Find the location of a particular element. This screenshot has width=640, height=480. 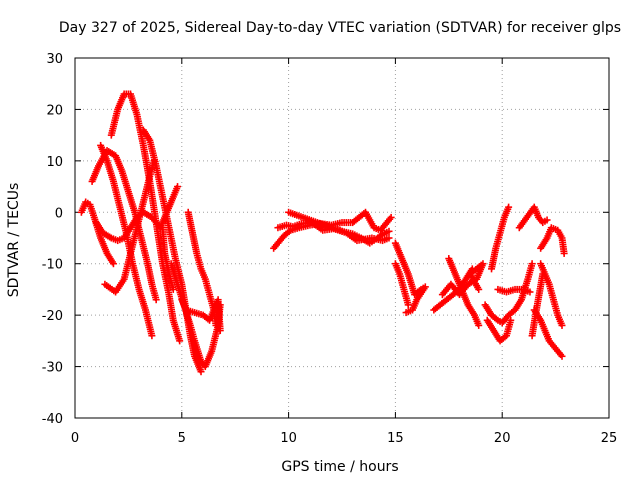

x-axis-label: GPS time / hours is located at coordinates (339, 467).